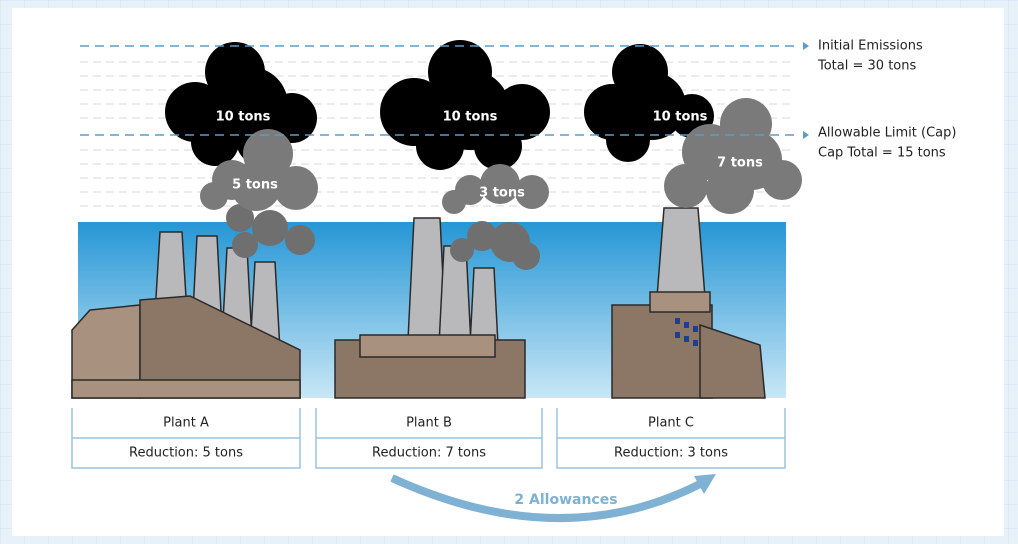 The height and width of the screenshot is (544, 1018). I want to click on level-lines, so click(440, 90).